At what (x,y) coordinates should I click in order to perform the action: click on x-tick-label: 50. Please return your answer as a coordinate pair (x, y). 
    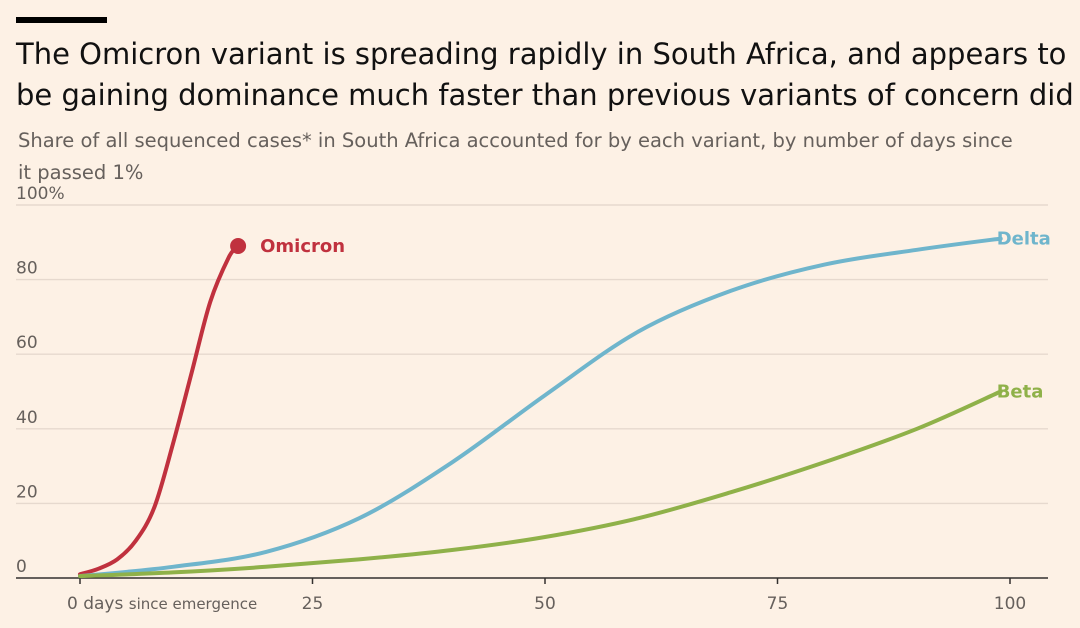
    Looking at the image, I should click on (545, 604).